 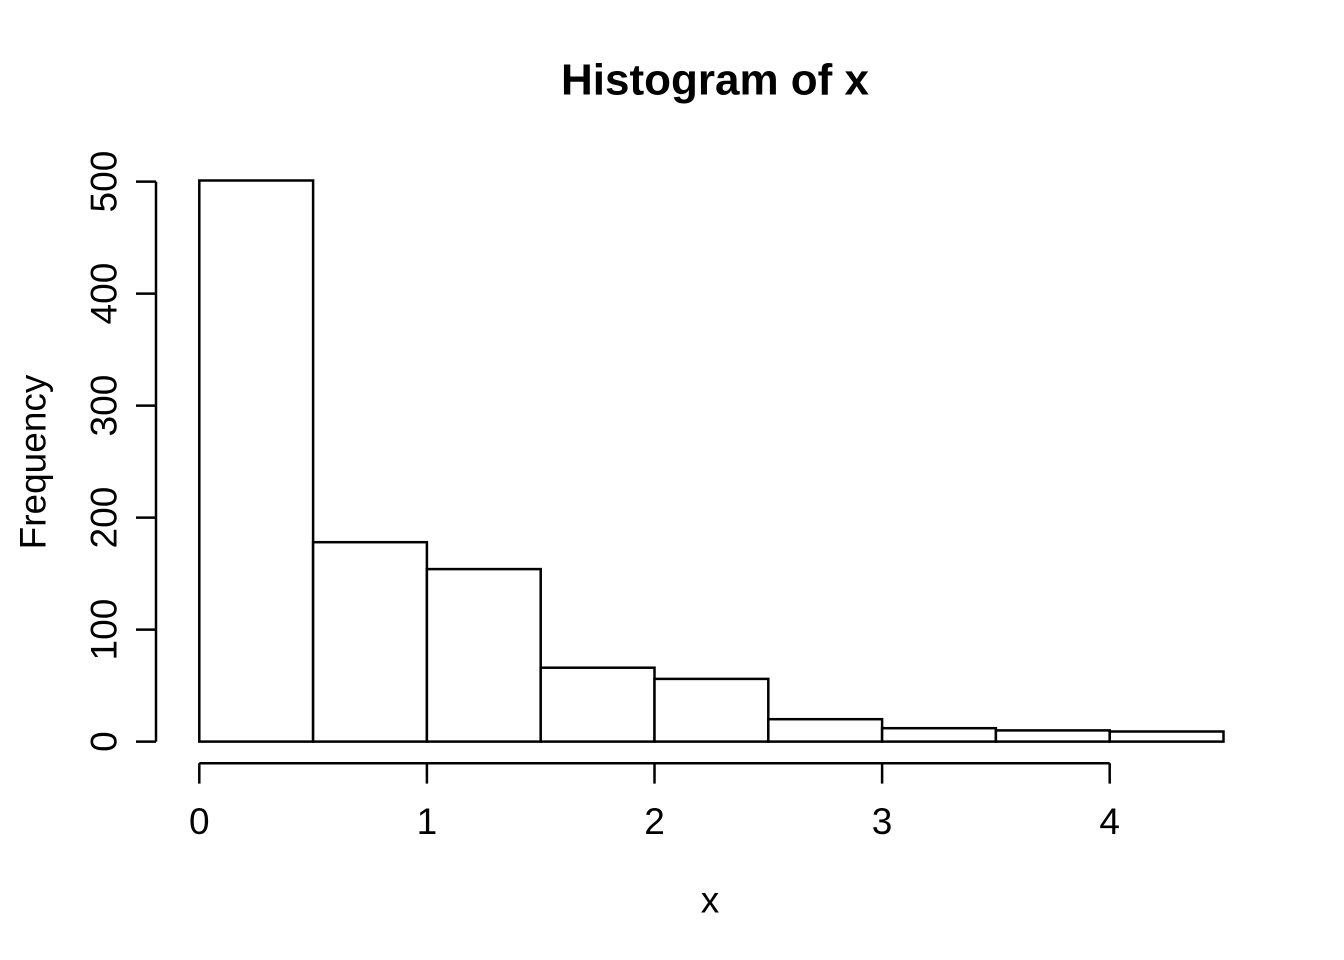 What do you see at coordinates (104, 294) in the screenshot?
I see `y-axis-tick-label: 400` at bounding box center [104, 294].